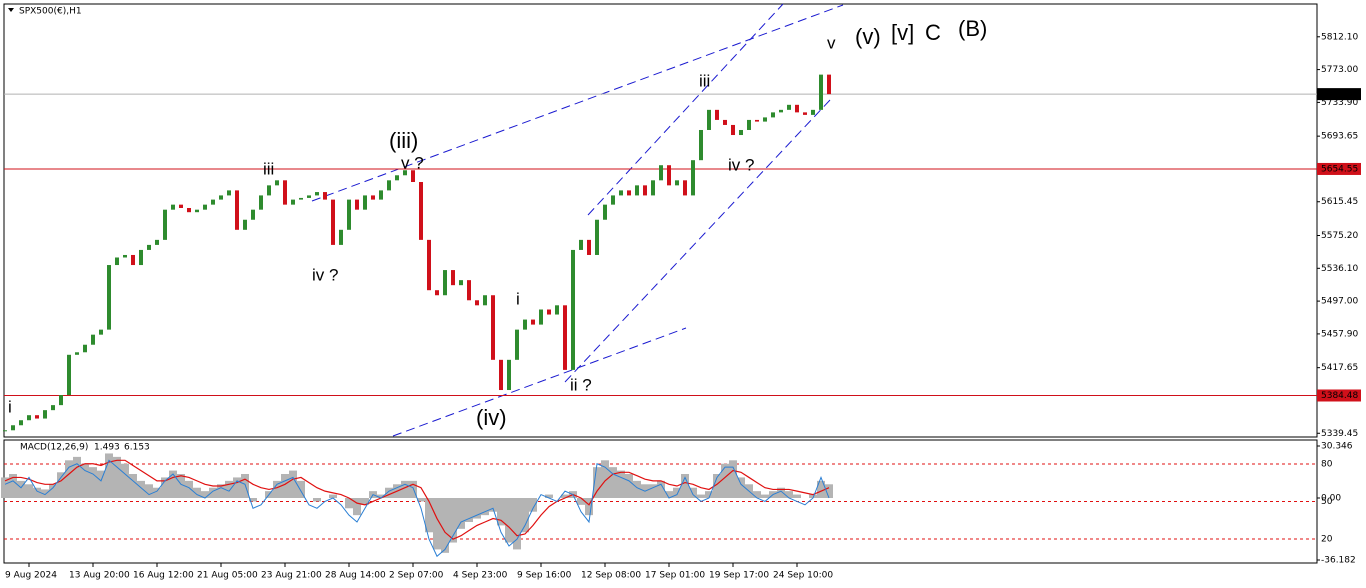  I want to click on x-tick-label: 23 Aug 21:00, so click(291, 576).